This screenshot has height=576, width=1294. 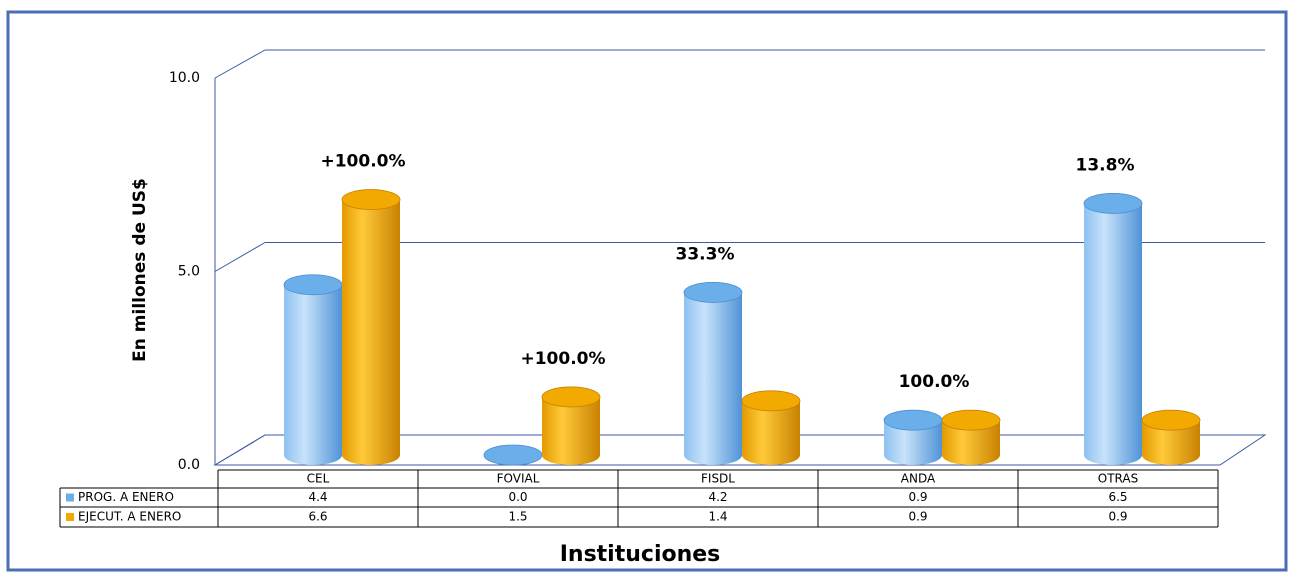 What do you see at coordinates (140, 270) in the screenshot?
I see `y-axis-label: En millones de US$` at bounding box center [140, 270].